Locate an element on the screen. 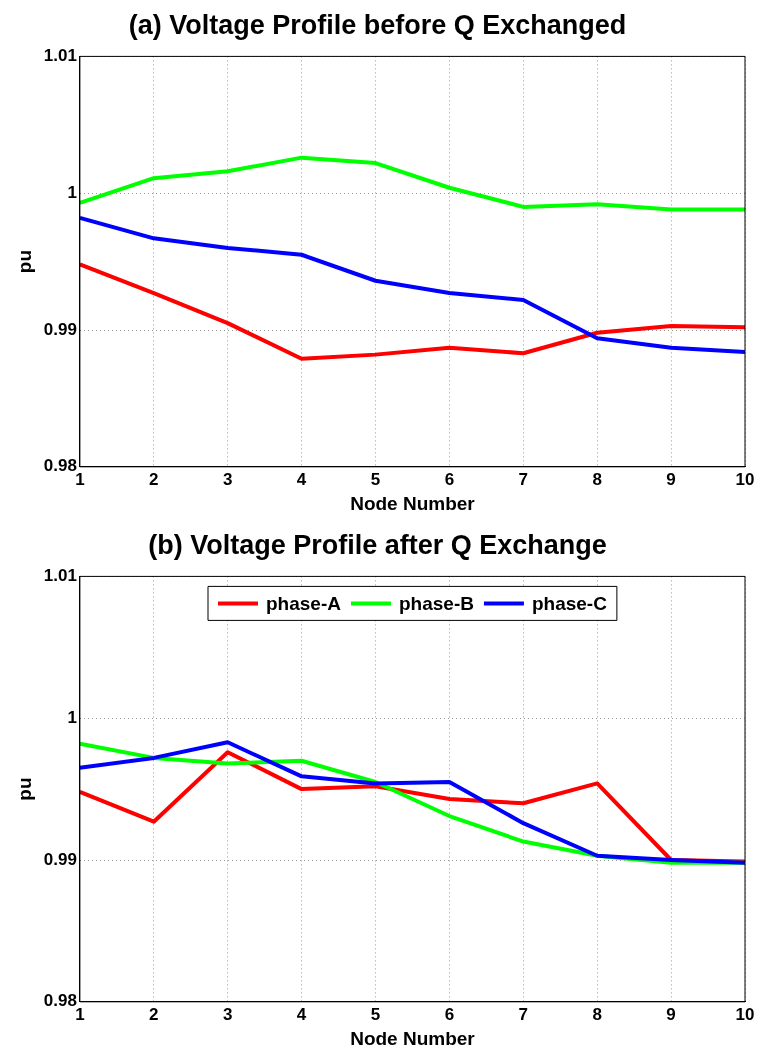 Image resolution: width=763 pixels, height=1055 pixels. chart-title: (a) Voltage Profile before Q Exchanged is located at coordinates (377, 24).